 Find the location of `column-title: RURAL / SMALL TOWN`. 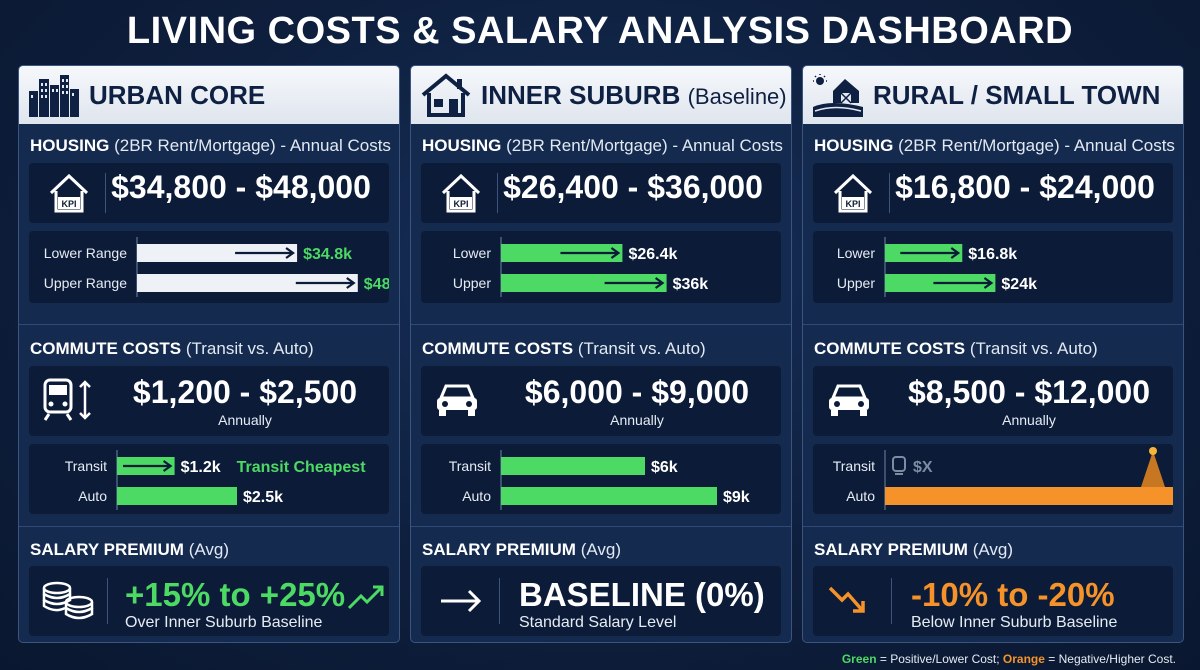

column-title: RURAL / SMALL TOWN is located at coordinates (1017, 94).